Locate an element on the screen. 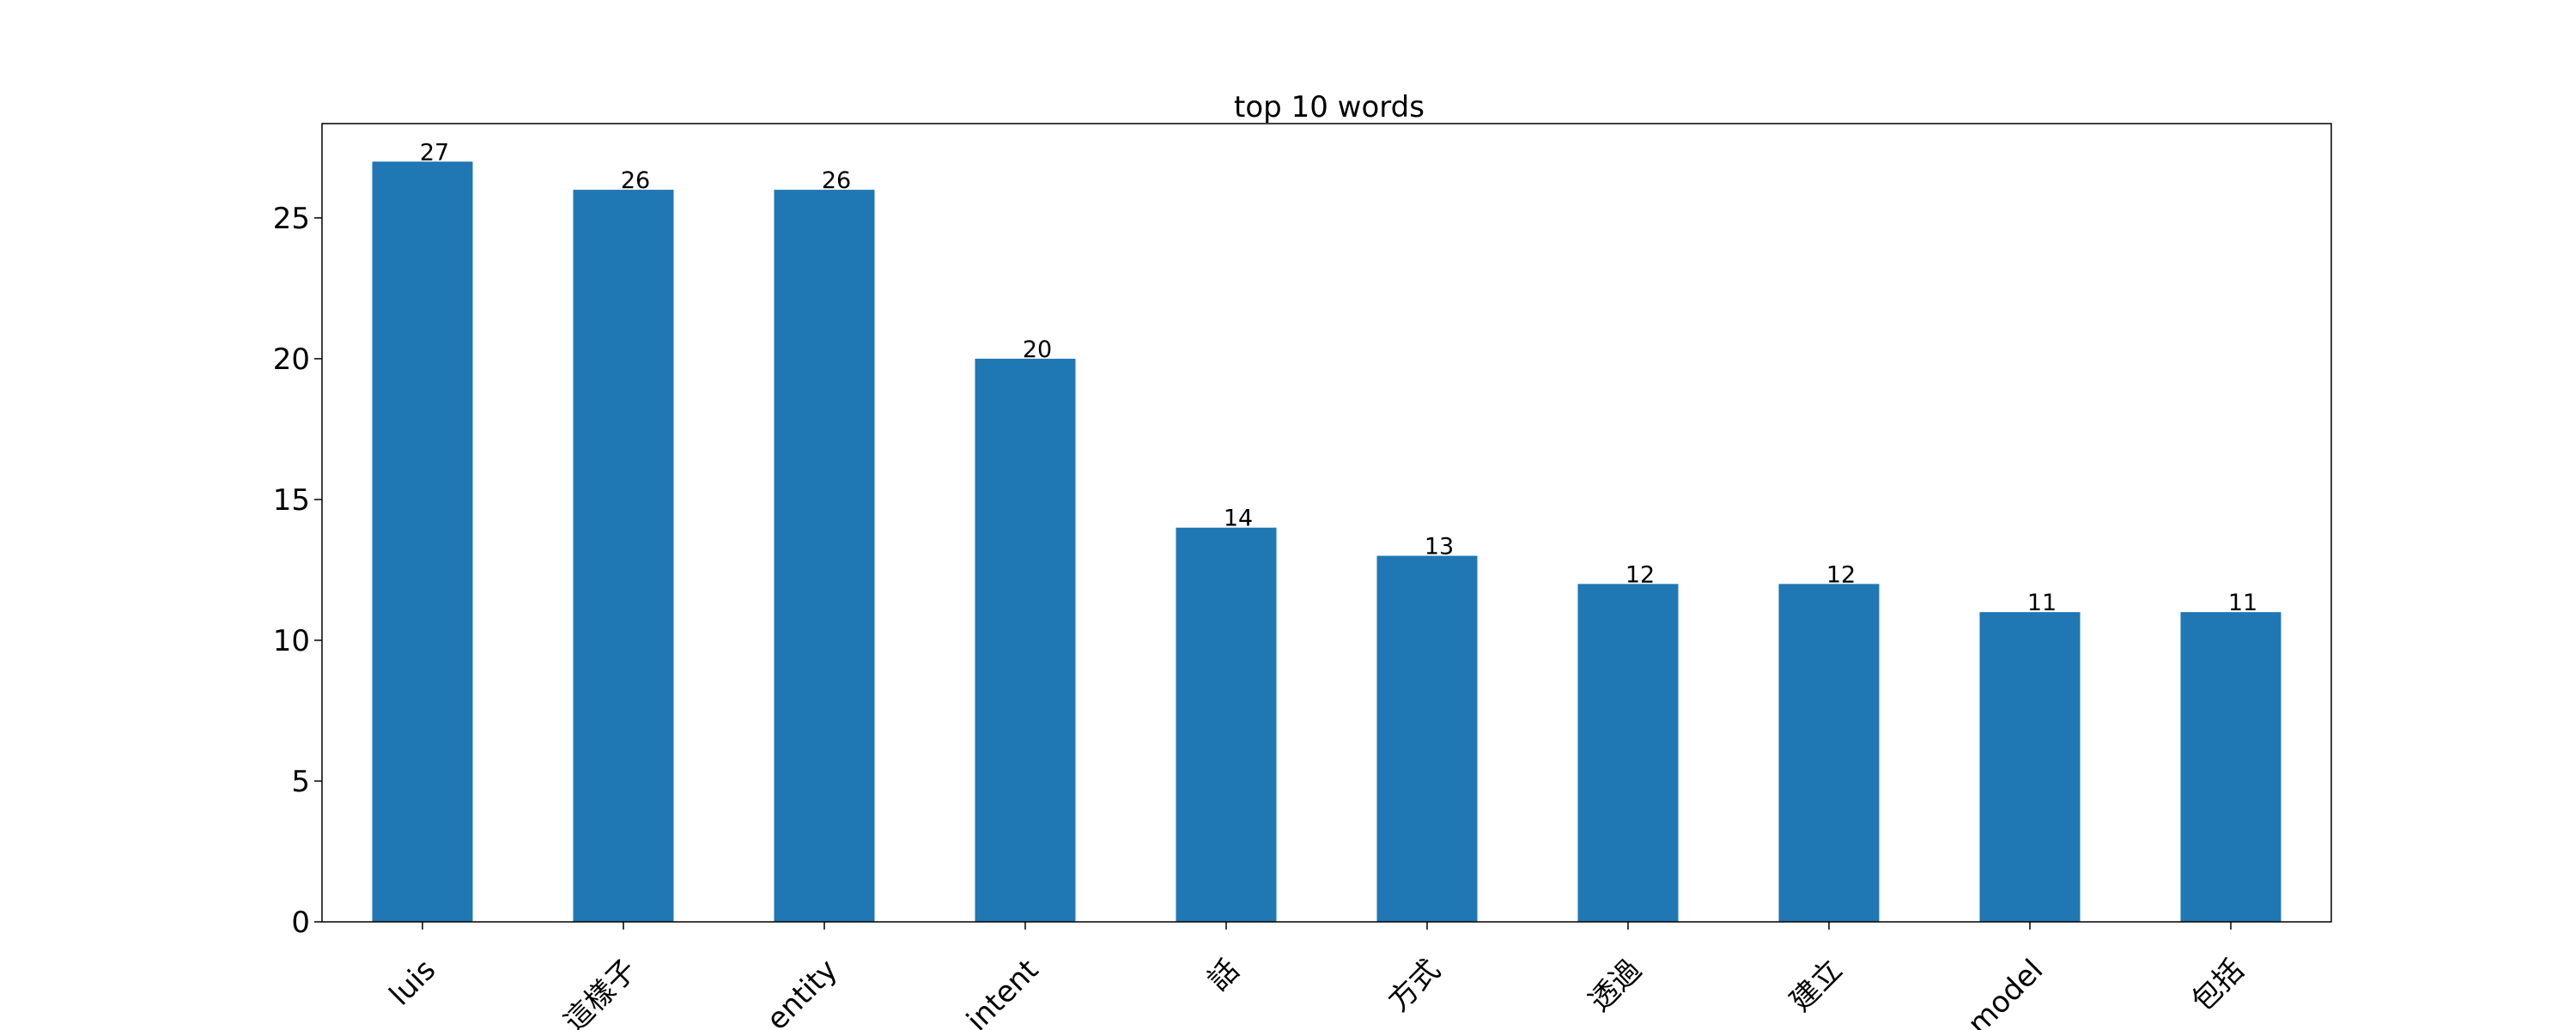 The width and height of the screenshot is (2576, 1030). data-label: 13 is located at coordinates (1440, 547).